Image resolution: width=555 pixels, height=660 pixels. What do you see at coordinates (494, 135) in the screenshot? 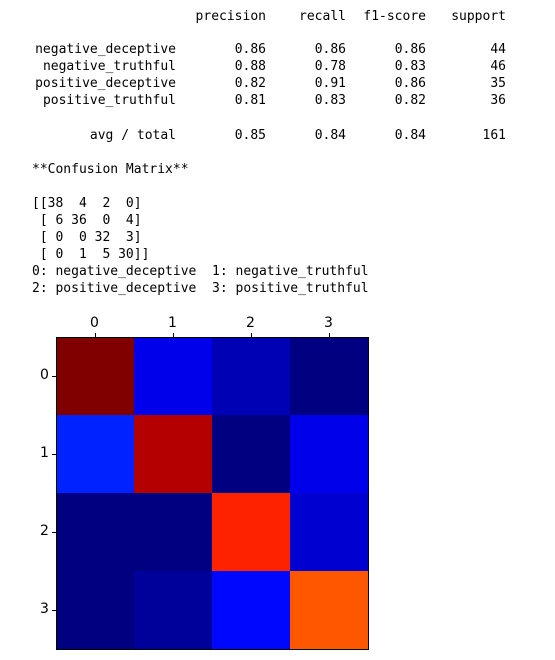
I see `avg-support: 161` at bounding box center [494, 135].